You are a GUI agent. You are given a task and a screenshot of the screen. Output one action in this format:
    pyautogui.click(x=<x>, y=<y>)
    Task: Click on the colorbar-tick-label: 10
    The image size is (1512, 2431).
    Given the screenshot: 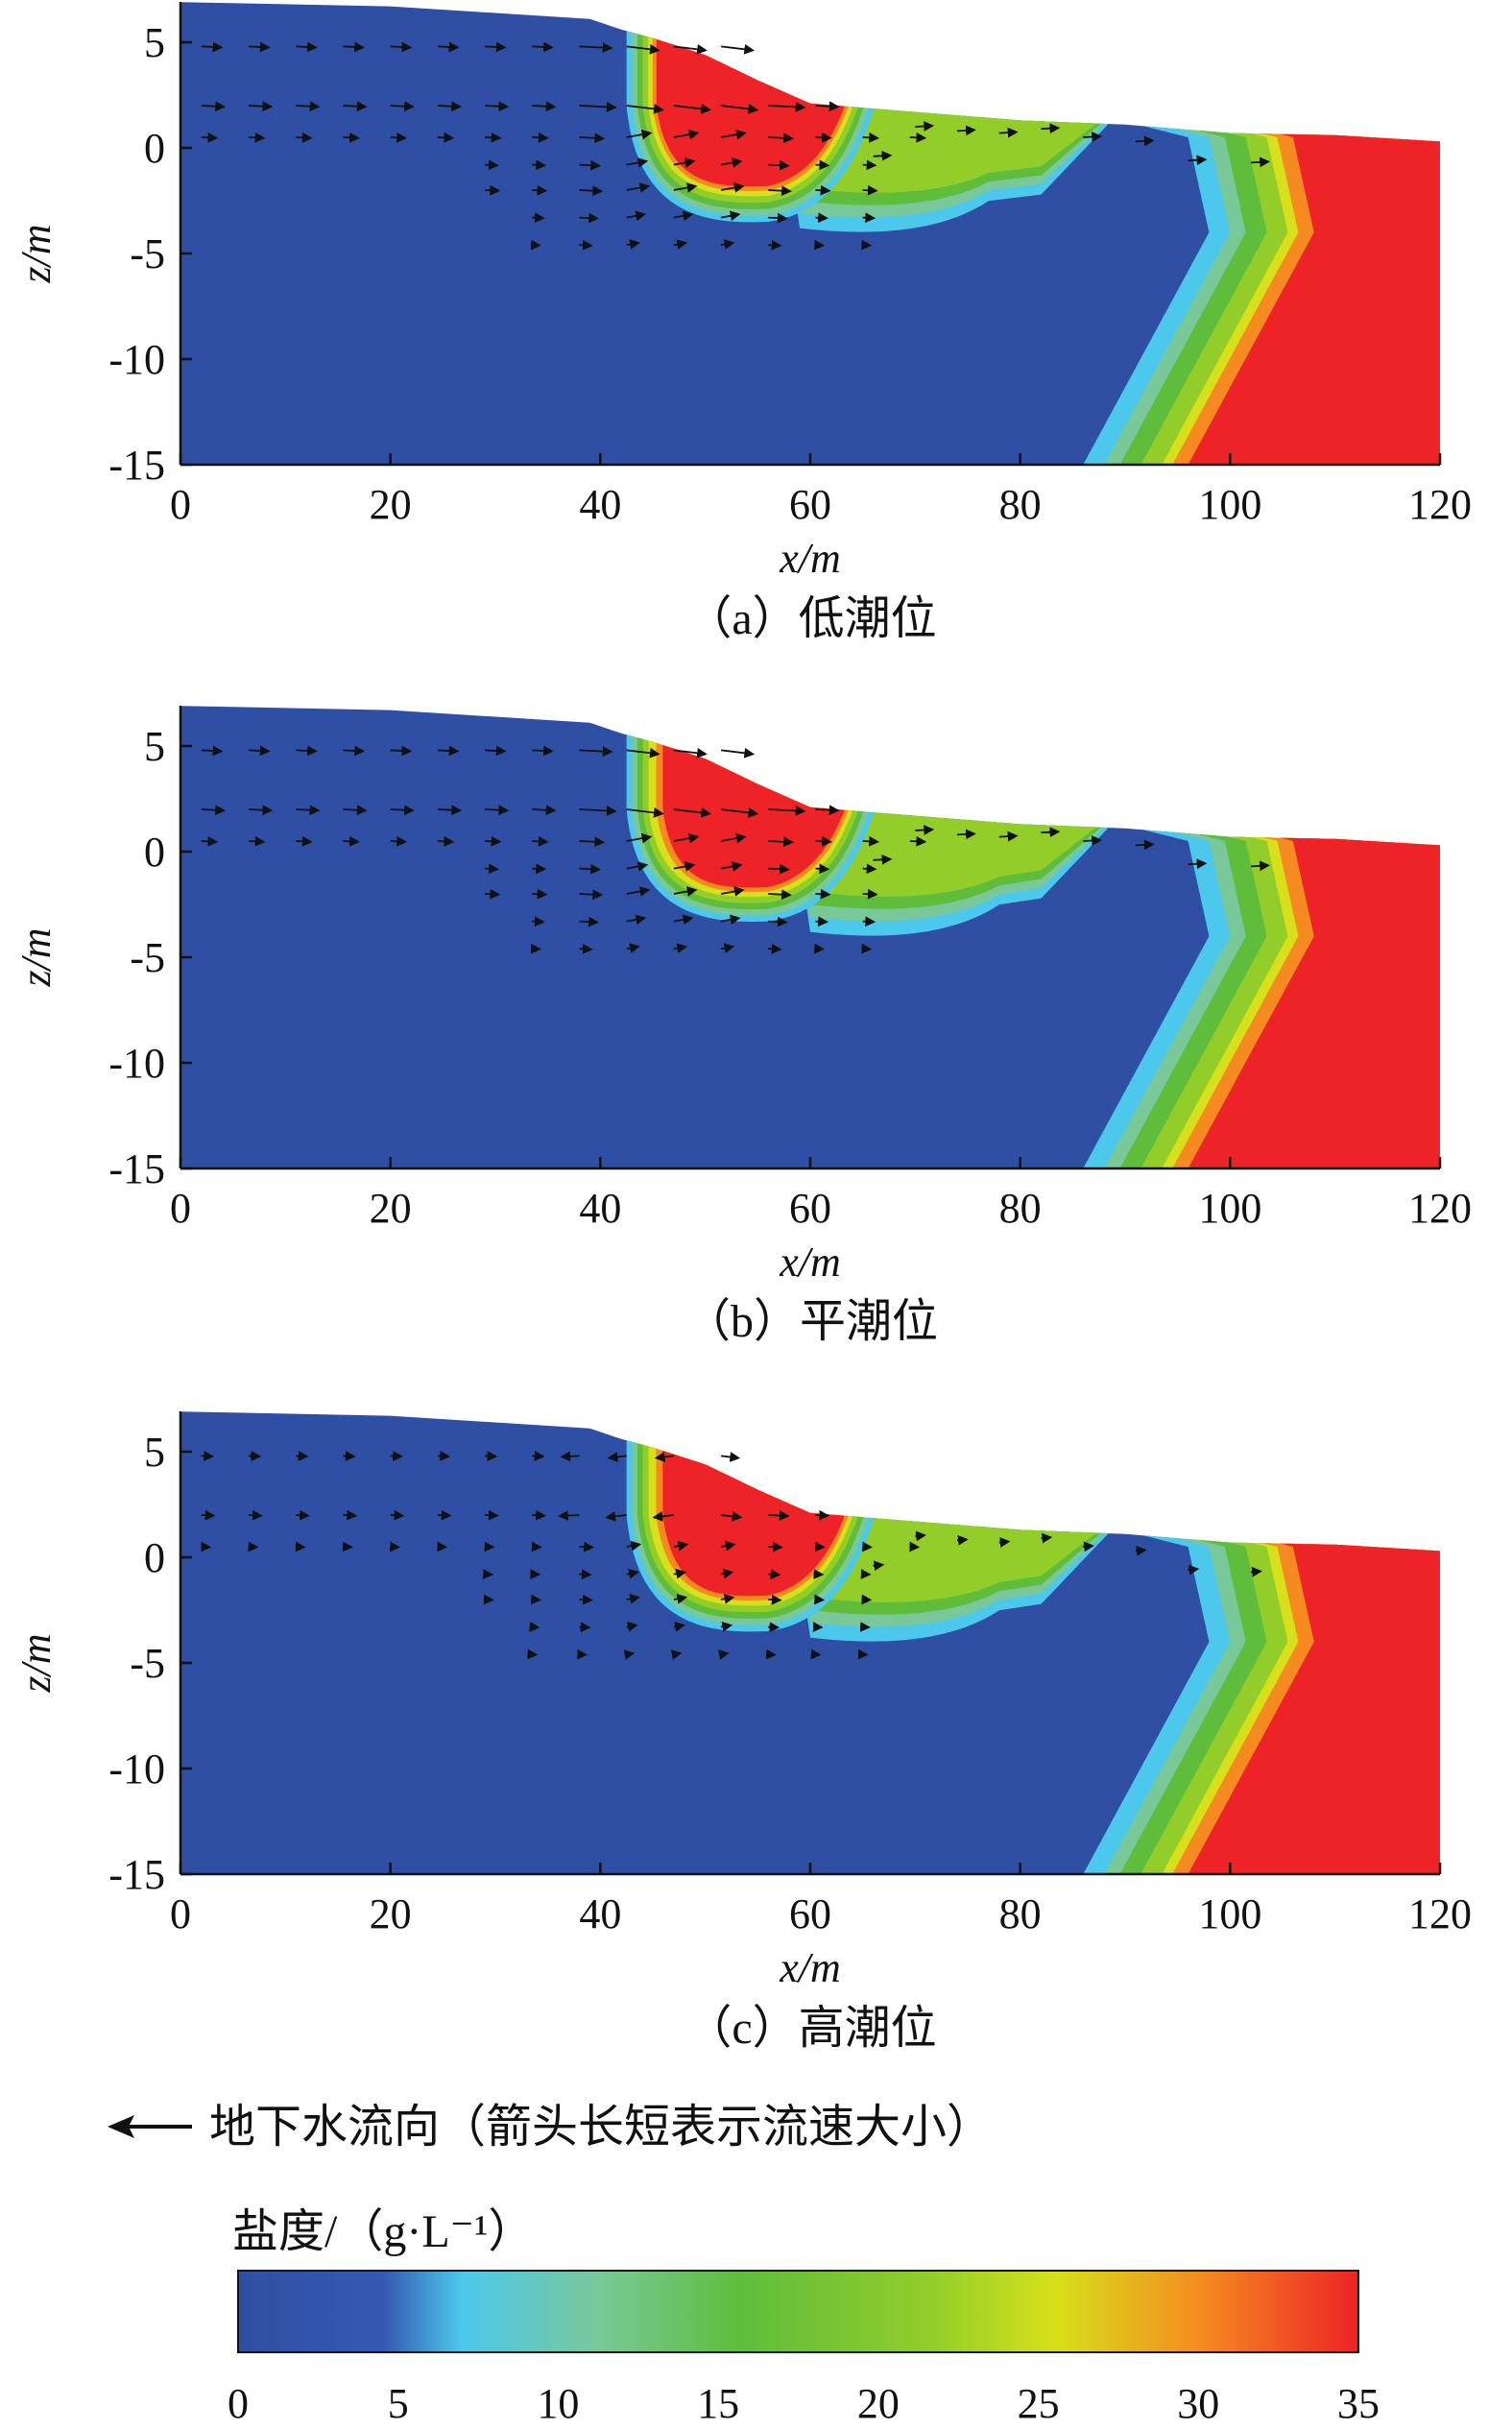 What is the action you would take?
    pyautogui.click(x=558, y=2403)
    